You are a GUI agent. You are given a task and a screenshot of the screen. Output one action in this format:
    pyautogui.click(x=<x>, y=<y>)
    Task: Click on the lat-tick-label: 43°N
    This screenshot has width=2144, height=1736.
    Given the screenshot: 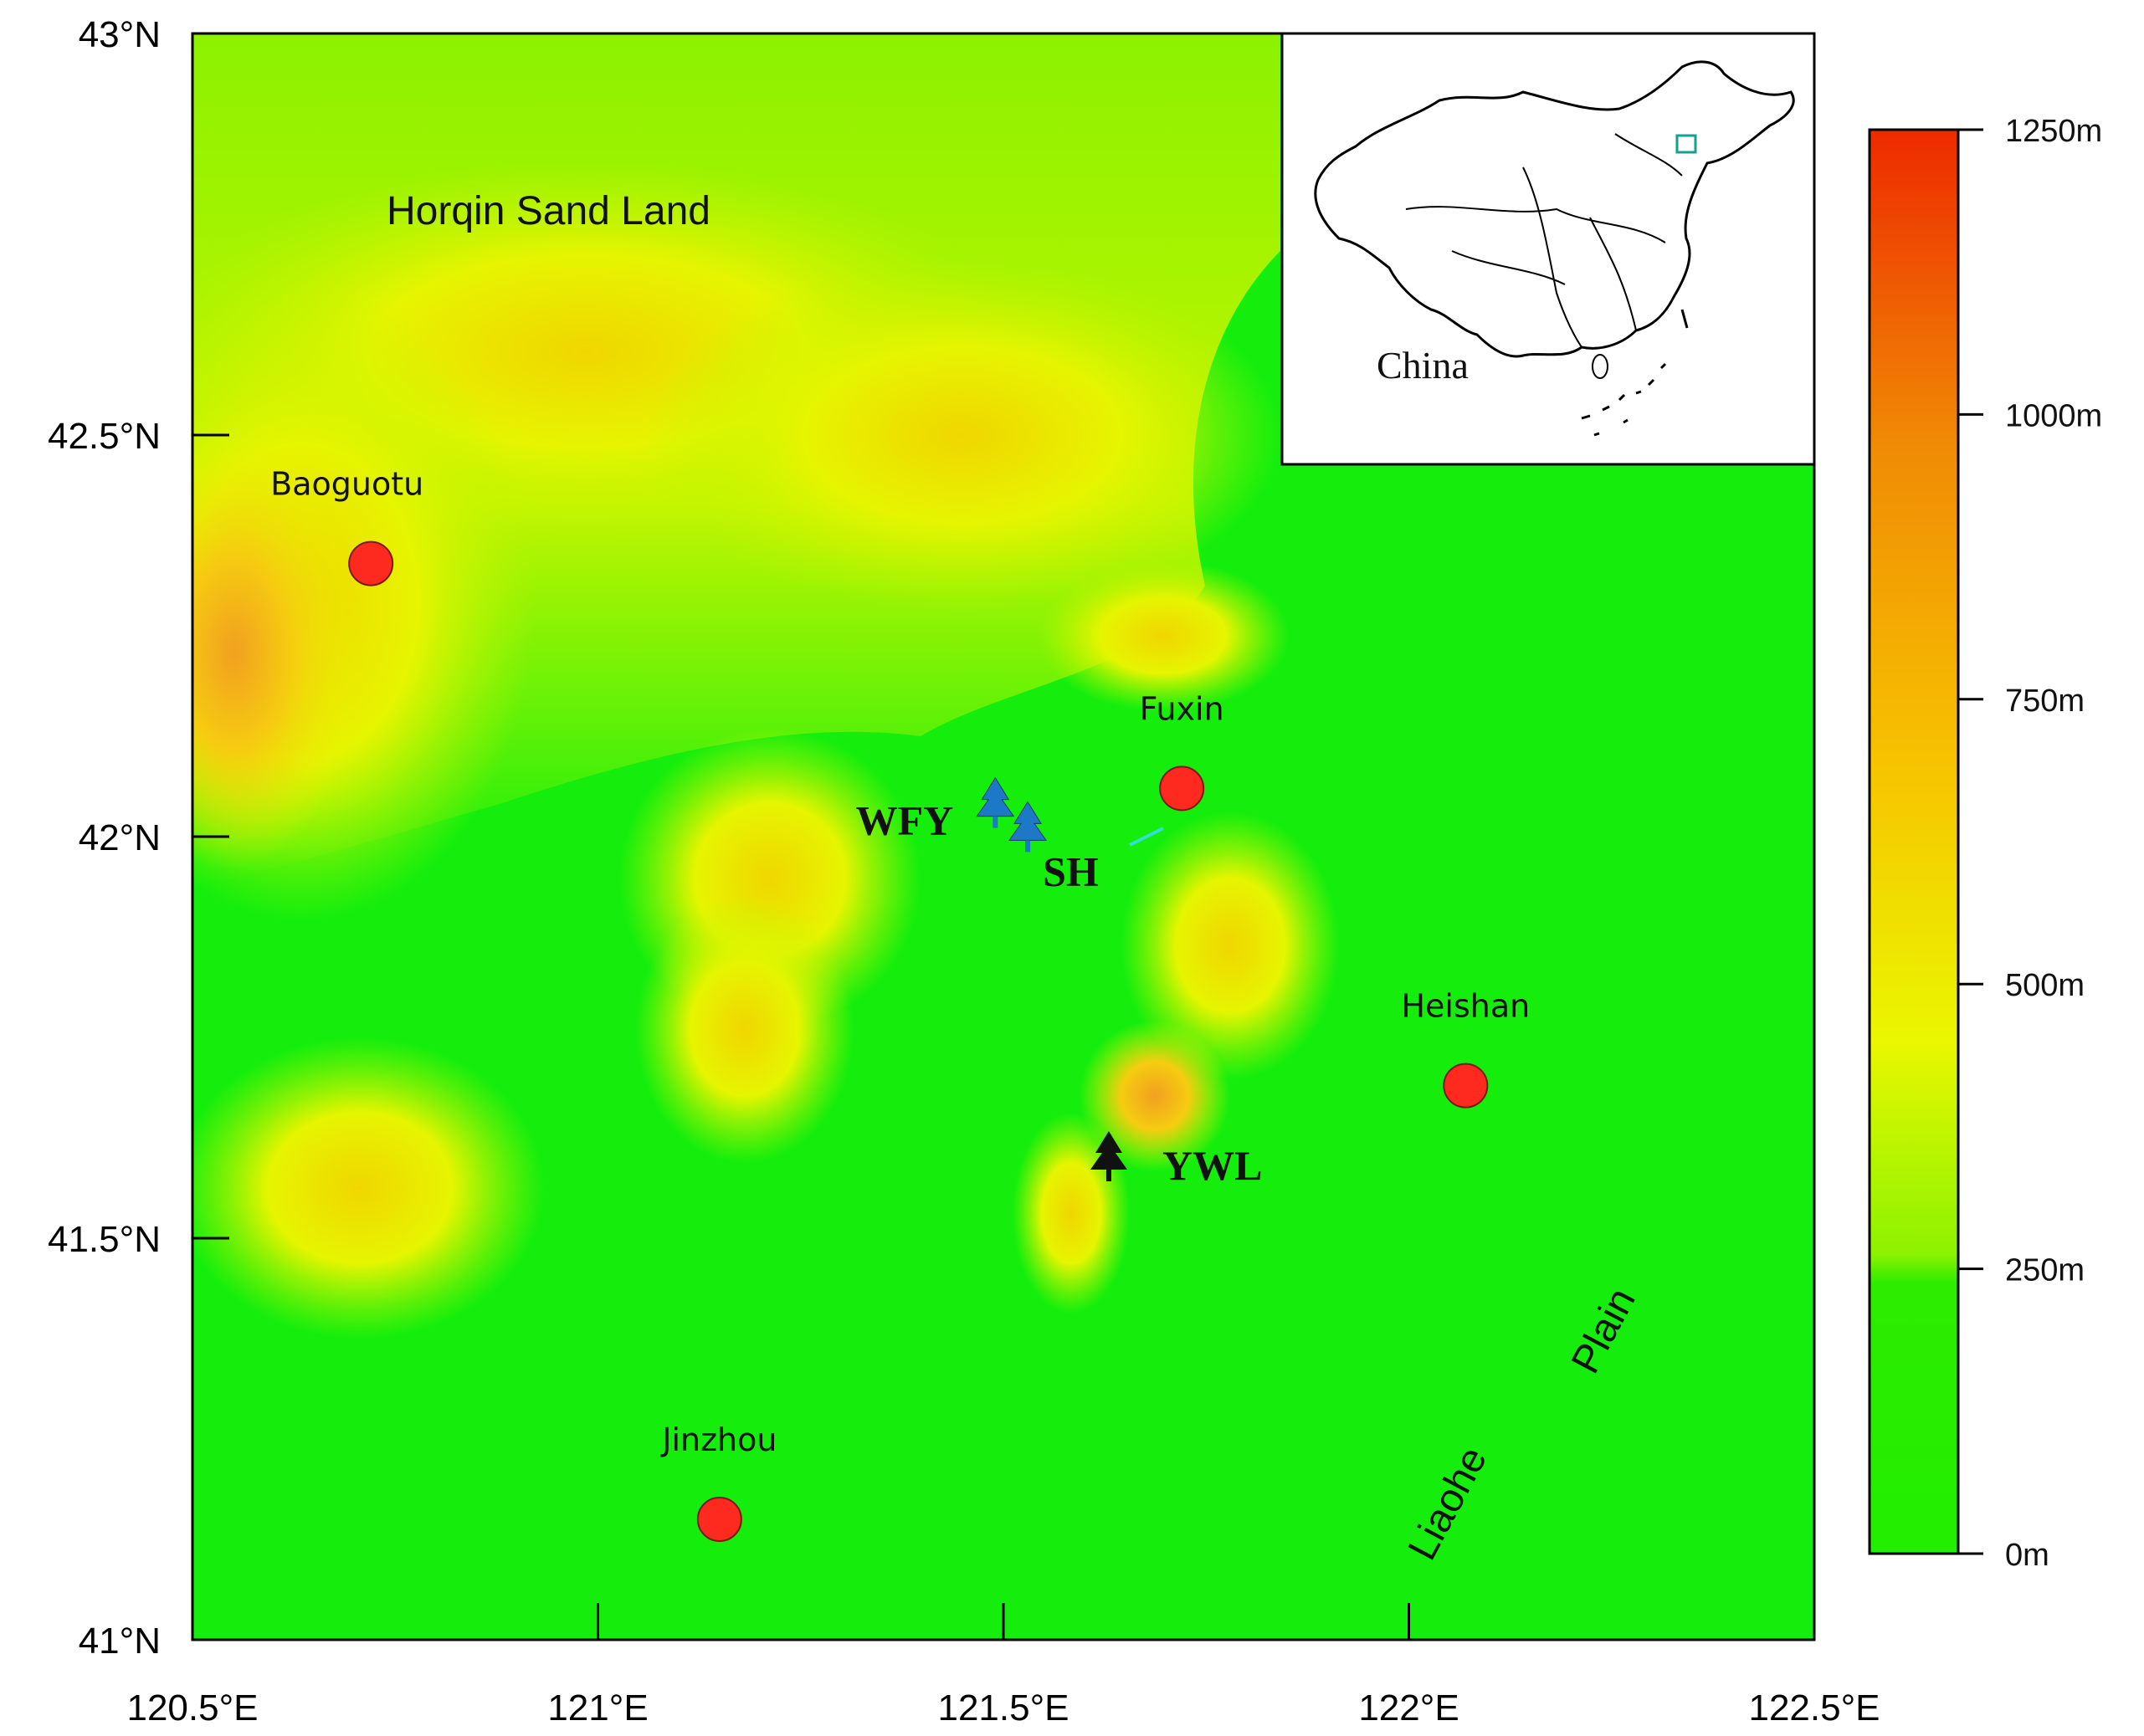 What is the action you would take?
    pyautogui.click(x=120, y=34)
    